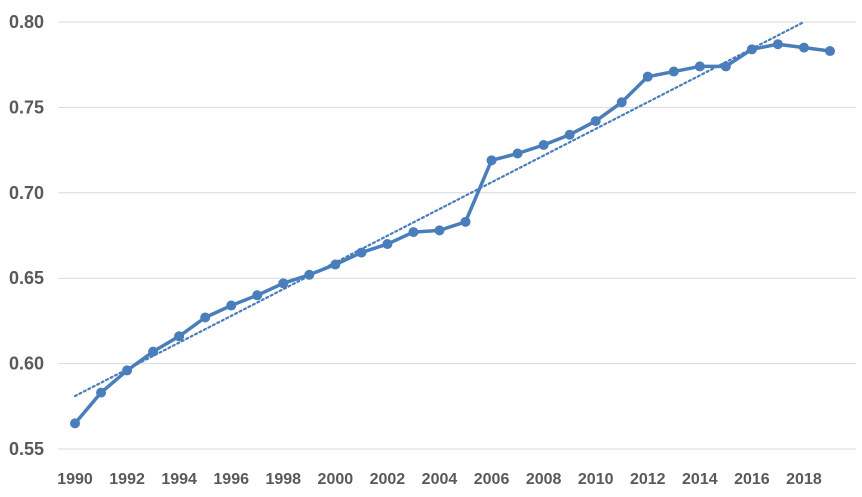 This screenshot has width=862, height=497. I want to click on x-tick-label: 2016, so click(752, 479).